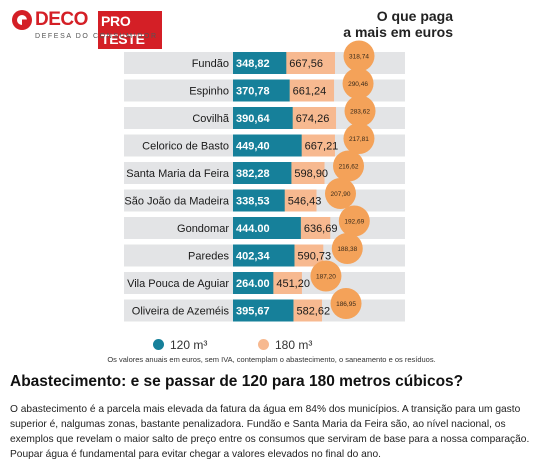 The height and width of the screenshot is (475, 543). What do you see at coordinates (130, 30) in the screenshot?
I see `logo-brand-right: PRO TESTE` at bounding box center [130, 30].